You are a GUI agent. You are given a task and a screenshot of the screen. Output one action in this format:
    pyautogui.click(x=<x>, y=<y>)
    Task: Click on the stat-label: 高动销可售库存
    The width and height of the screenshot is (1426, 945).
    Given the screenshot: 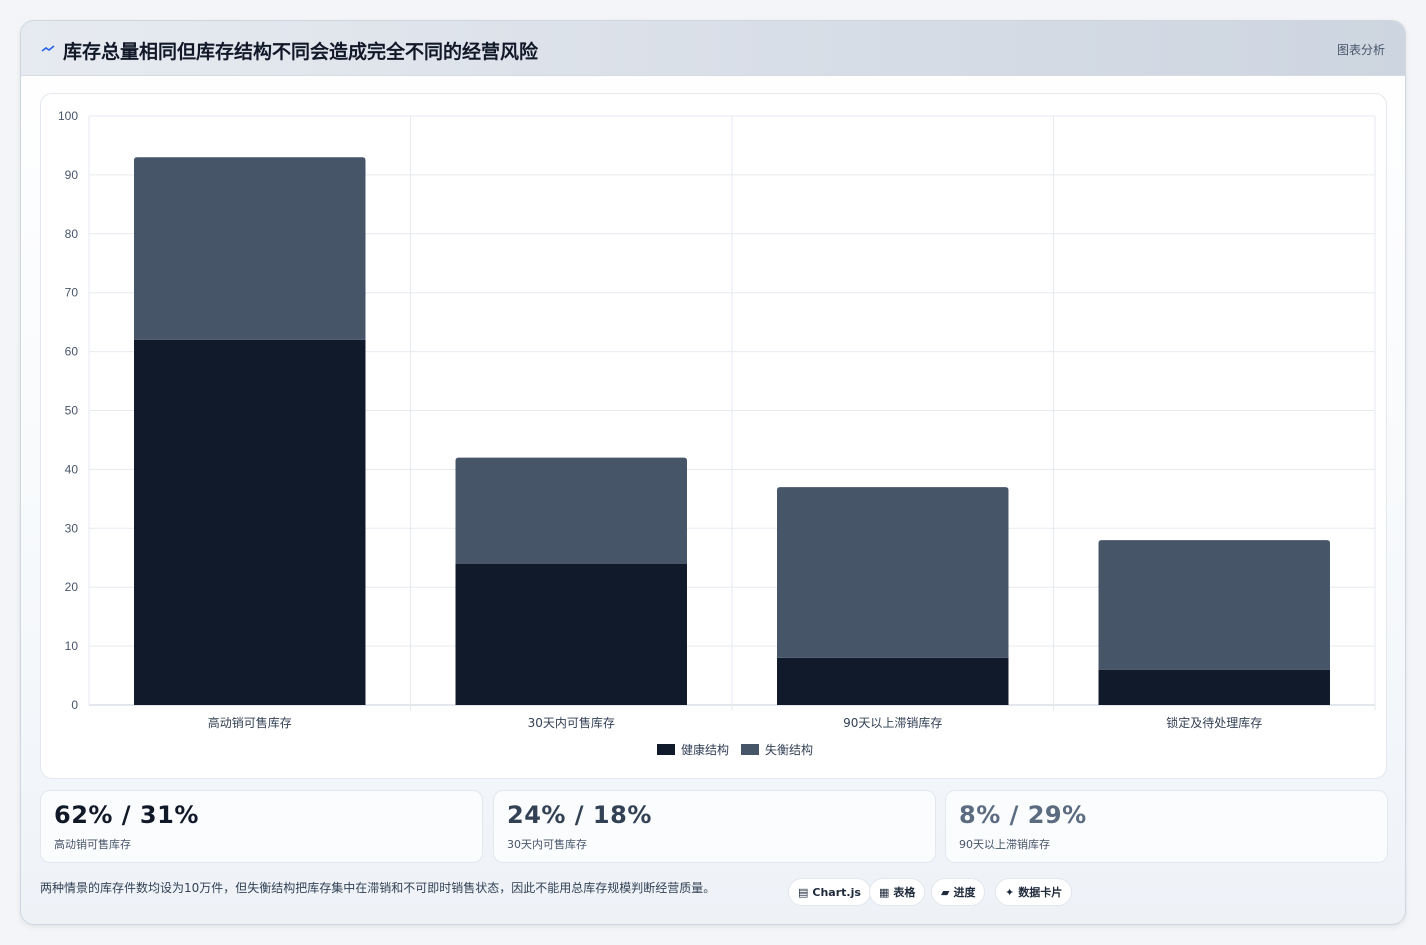 What is the action you would take?
    pyautogui.click(x=92, y=844)
    